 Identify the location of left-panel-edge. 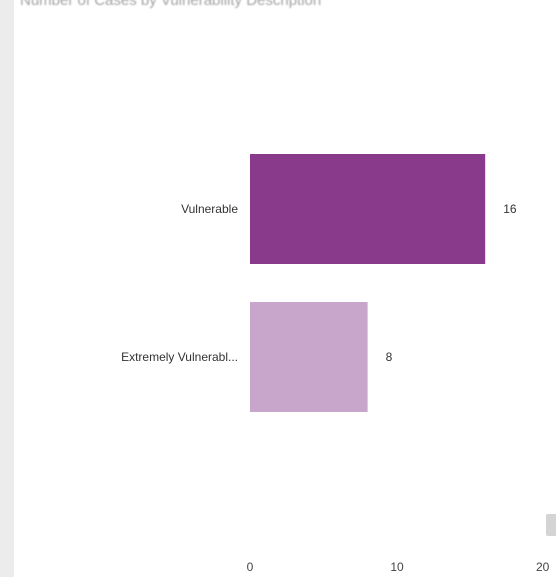
(7, 288).